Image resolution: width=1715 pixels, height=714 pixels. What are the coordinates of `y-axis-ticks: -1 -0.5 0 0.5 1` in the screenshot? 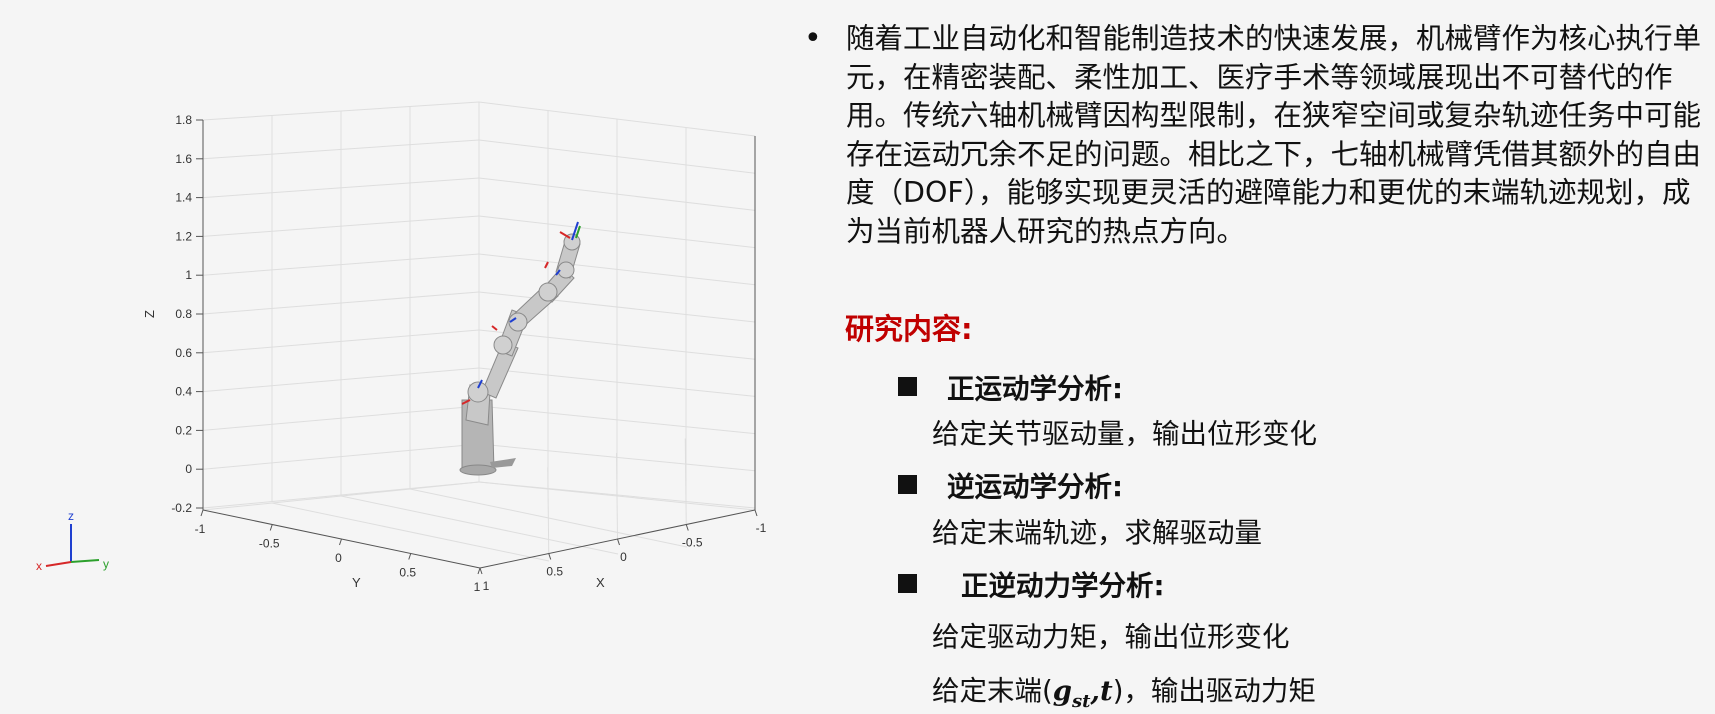 It's located at (338, 552).